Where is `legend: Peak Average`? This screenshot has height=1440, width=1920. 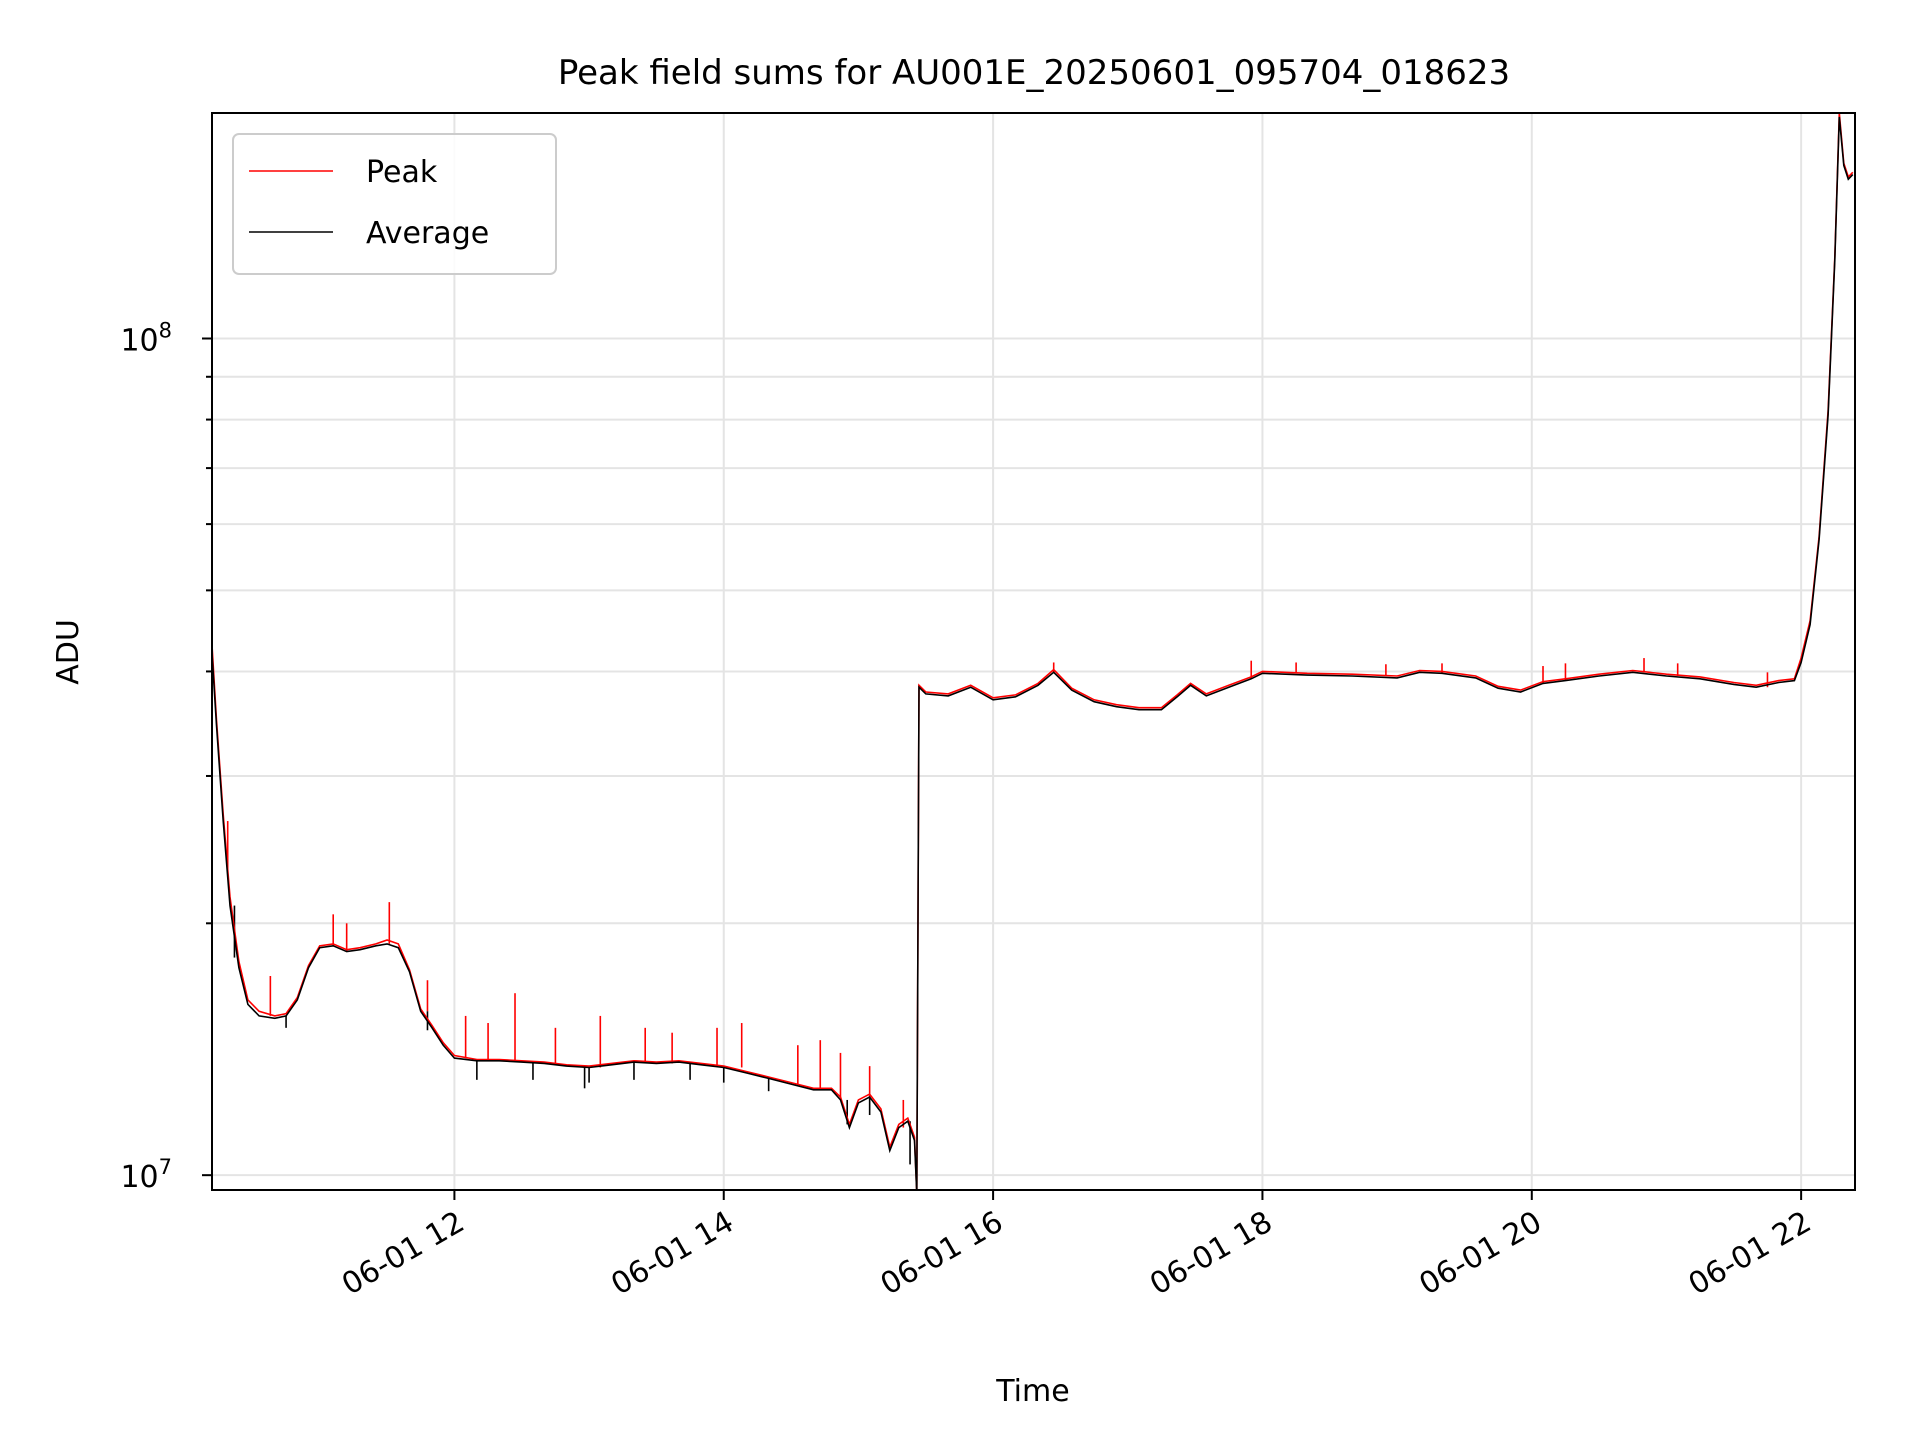 legend: Peak Average is located at coordinates (394, 204).